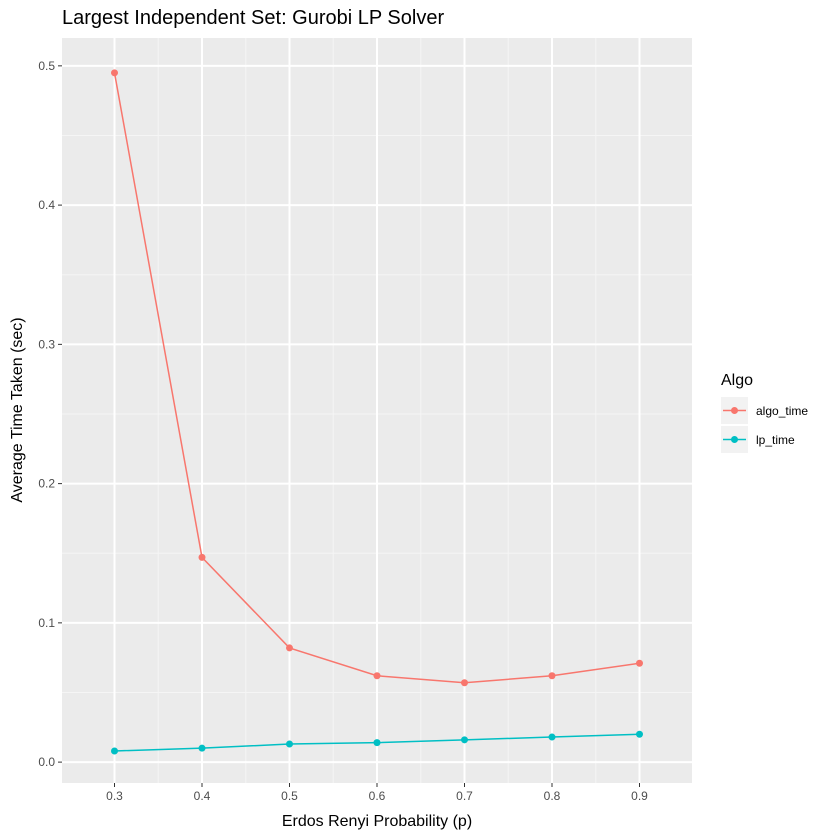 This screenshot has width=840, height=840. Describe the element at coordinates (552, 796) in the screenshot. I see `x-tick-label: 0.8` at that location.